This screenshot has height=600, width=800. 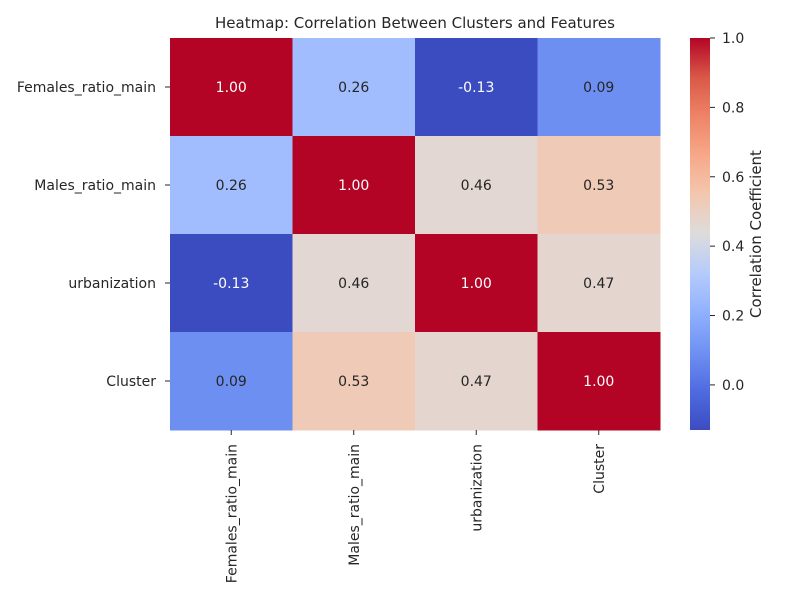 What do you see at coordinates (733, 247) in the screenshot?
I see `colorbar-tick-label: 0.4` at bounding box center [733, 247].